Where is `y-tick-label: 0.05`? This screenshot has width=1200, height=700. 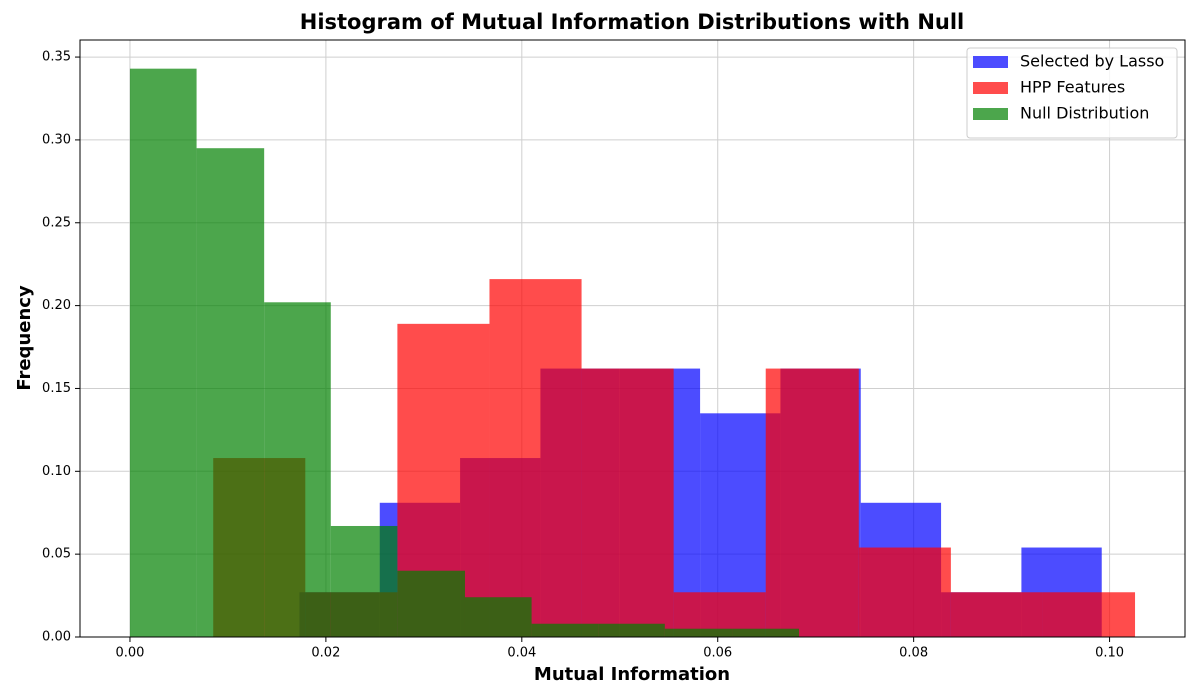 y-tick-label: 0.05 is located at coordinates (56, 554).